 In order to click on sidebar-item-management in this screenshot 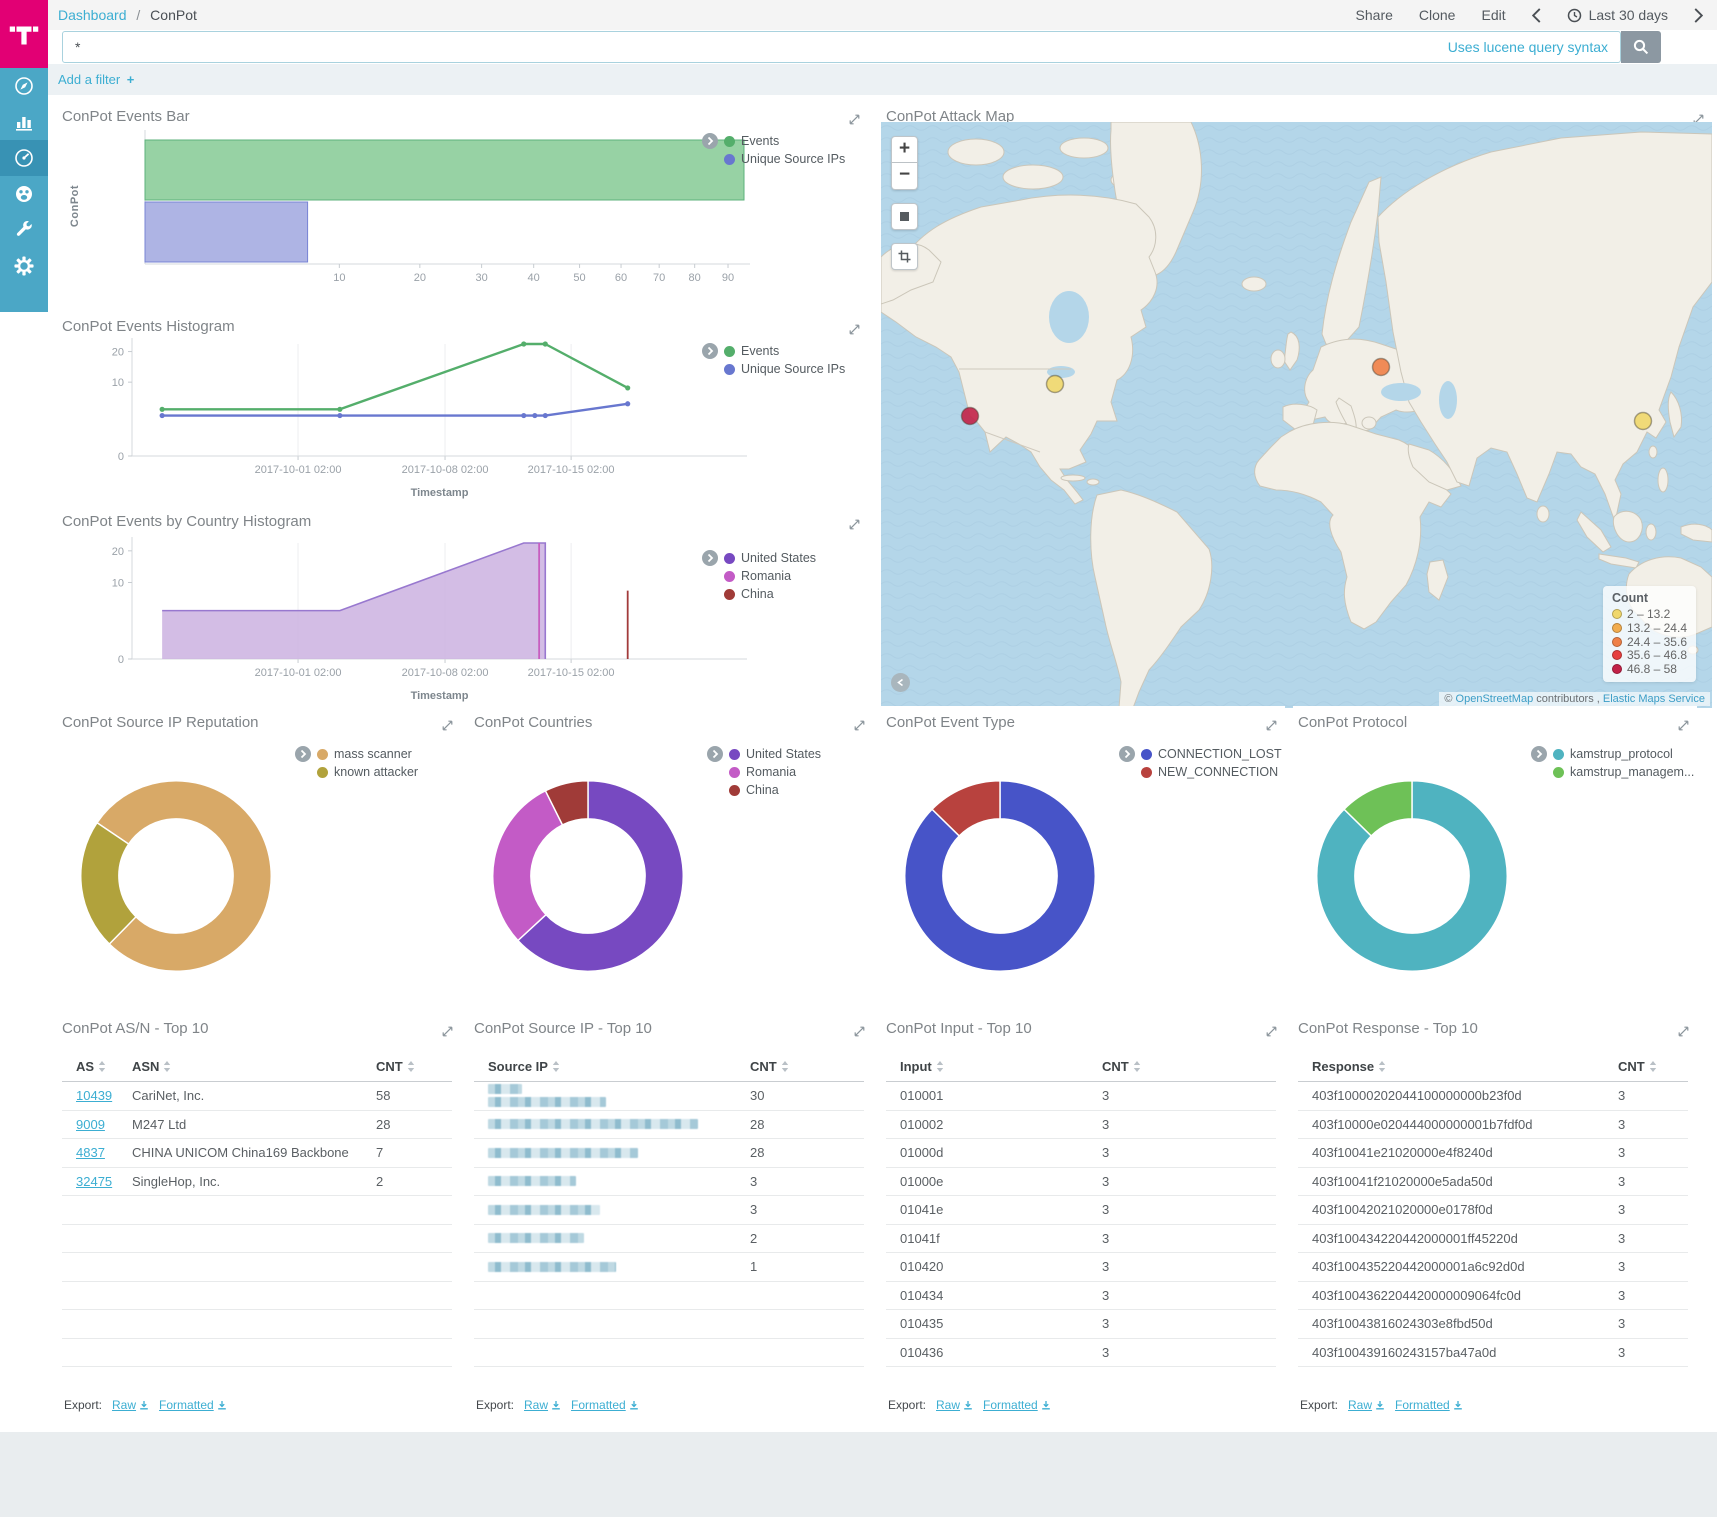, I will do `click(24, 266)`.